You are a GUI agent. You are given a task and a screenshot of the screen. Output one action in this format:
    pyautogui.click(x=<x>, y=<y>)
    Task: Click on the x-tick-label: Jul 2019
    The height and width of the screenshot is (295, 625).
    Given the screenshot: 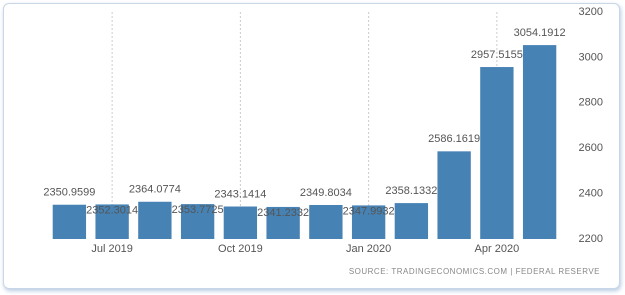 What is the action you would take?
    pyautogui.click(x=112, y=249)
    